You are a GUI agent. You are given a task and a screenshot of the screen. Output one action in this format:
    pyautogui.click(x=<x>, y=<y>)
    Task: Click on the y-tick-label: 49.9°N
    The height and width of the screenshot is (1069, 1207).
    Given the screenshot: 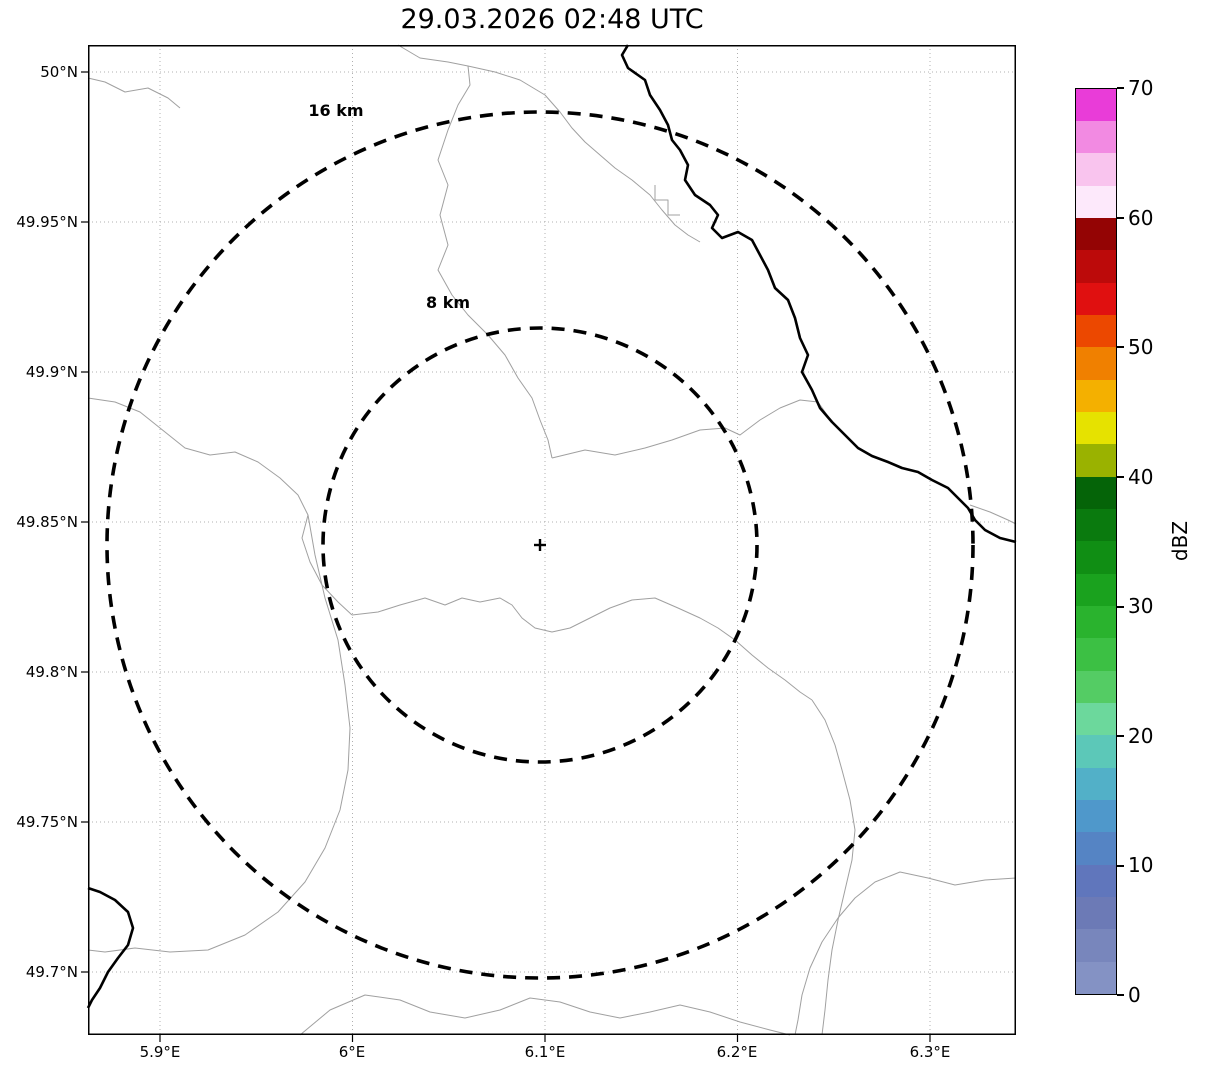 What is the action you would take?
    pyautogui.click(x=51, y=372)
    